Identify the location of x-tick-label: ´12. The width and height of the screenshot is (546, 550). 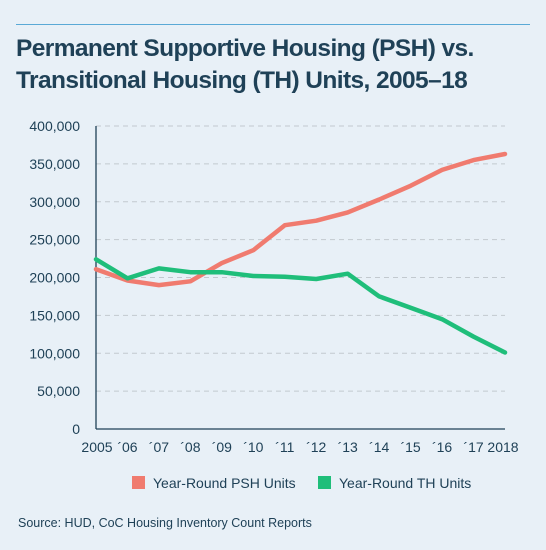
(316, 447).